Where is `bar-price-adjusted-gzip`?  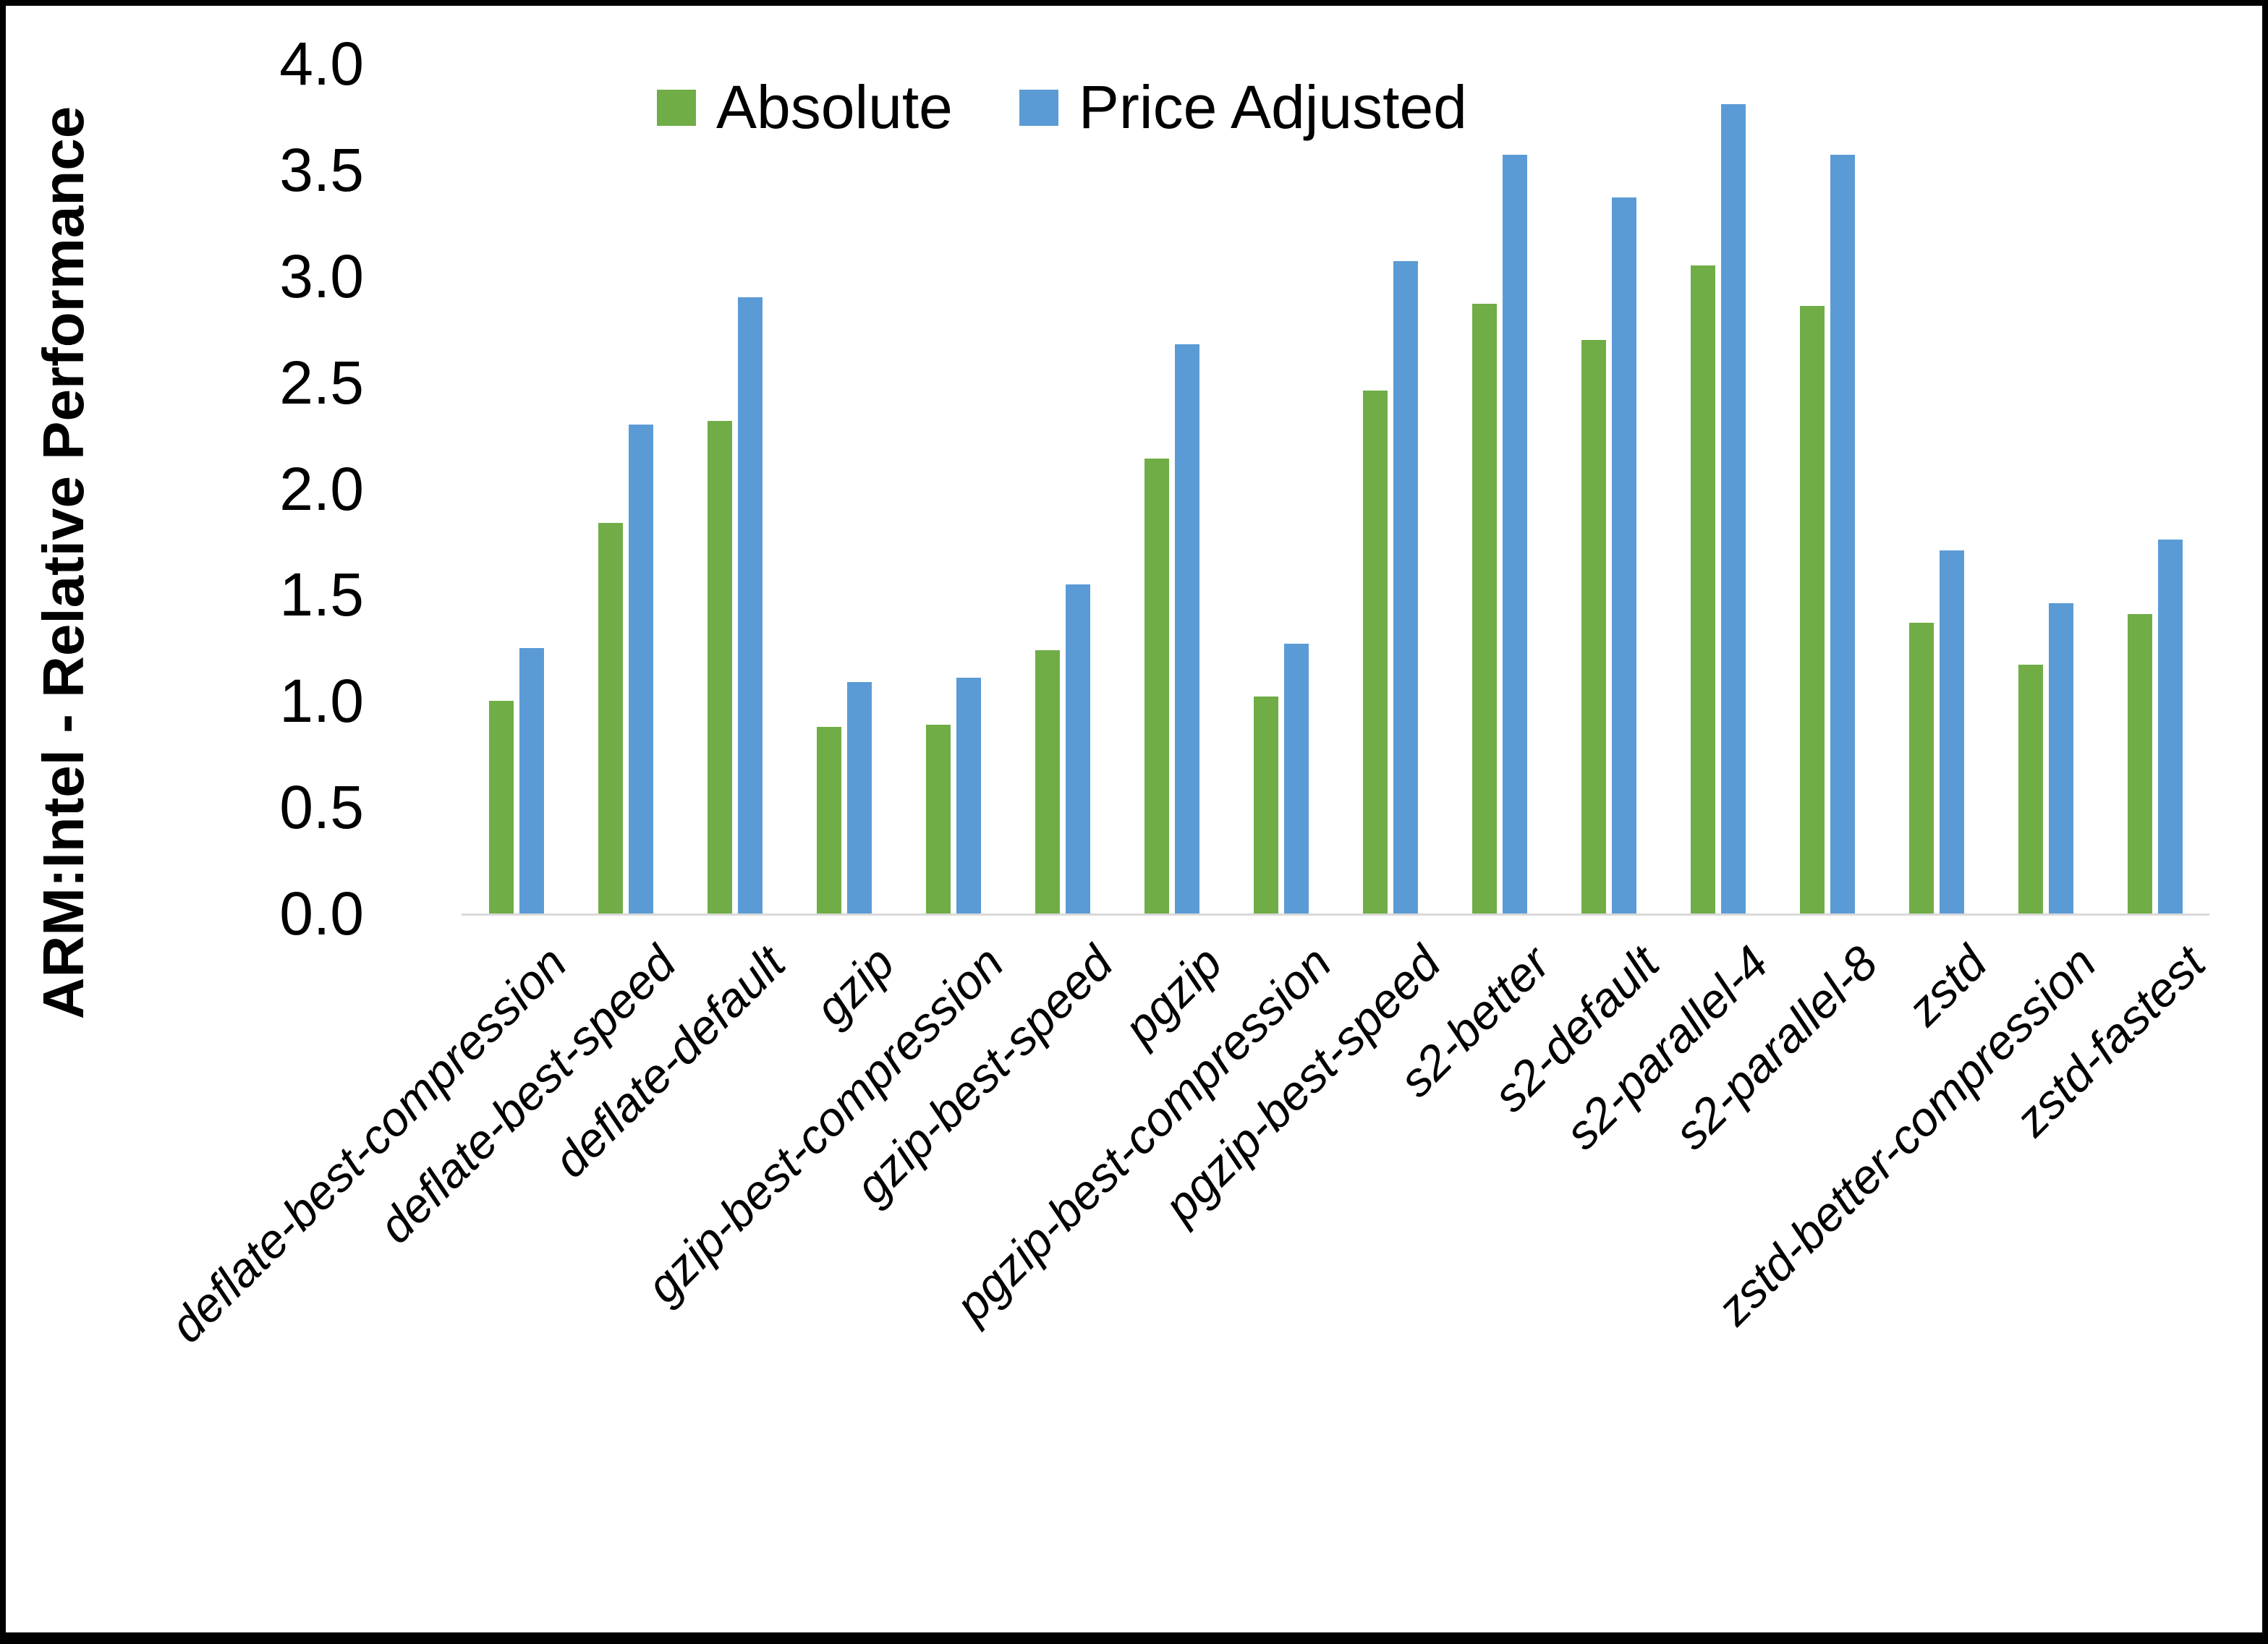 bar-price-adjusted-gzip is located at coordinates (859, 797).